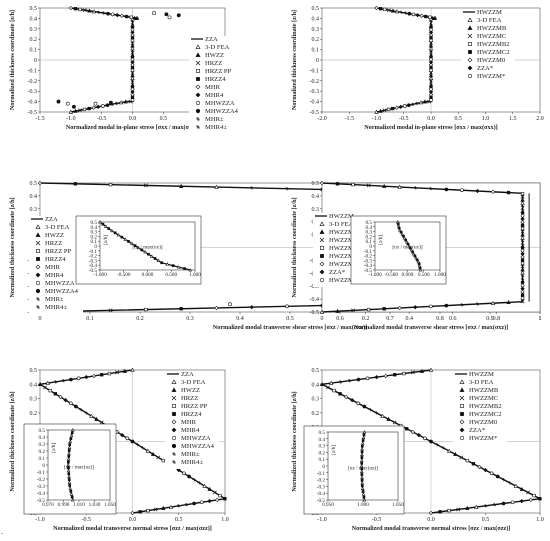 This screenshot has width=550, height=541. Describe the element at coordinates (240, 319) in the screenshot. I see `x-tick-label: 0.4` at that location.